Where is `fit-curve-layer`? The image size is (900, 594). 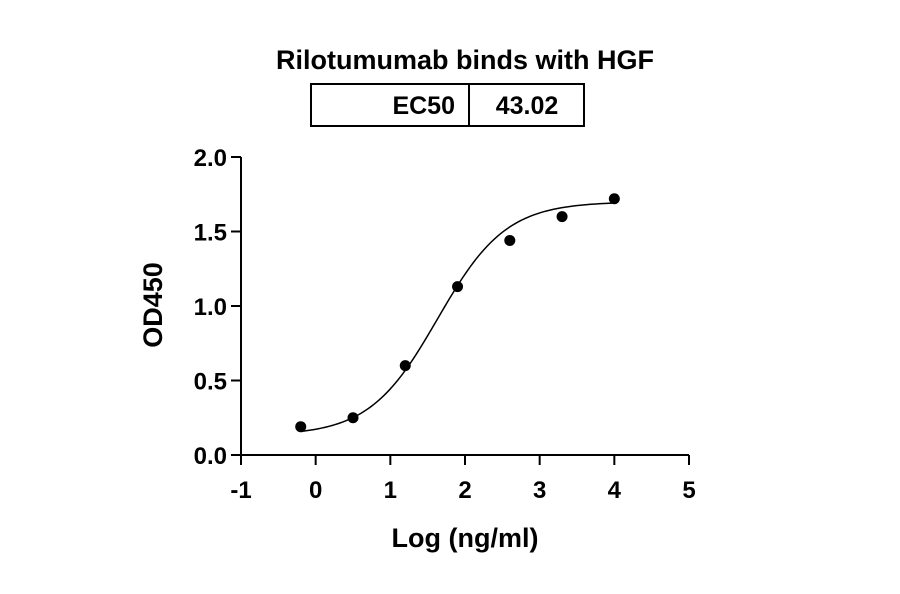
fit-curve-layer is located at coordinates (457, 317).